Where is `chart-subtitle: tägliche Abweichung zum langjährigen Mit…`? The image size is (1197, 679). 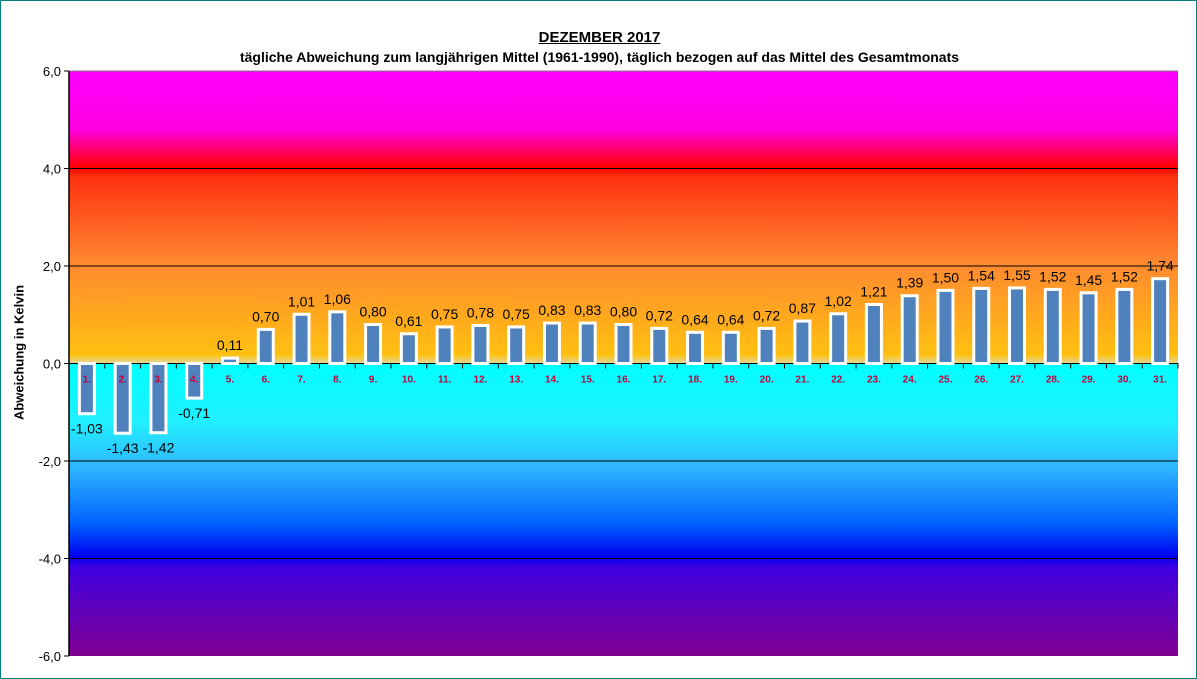
chart-subtitle: tägliche Abweichung zum langjährigen Mit… is located at coordinates (599, 57).